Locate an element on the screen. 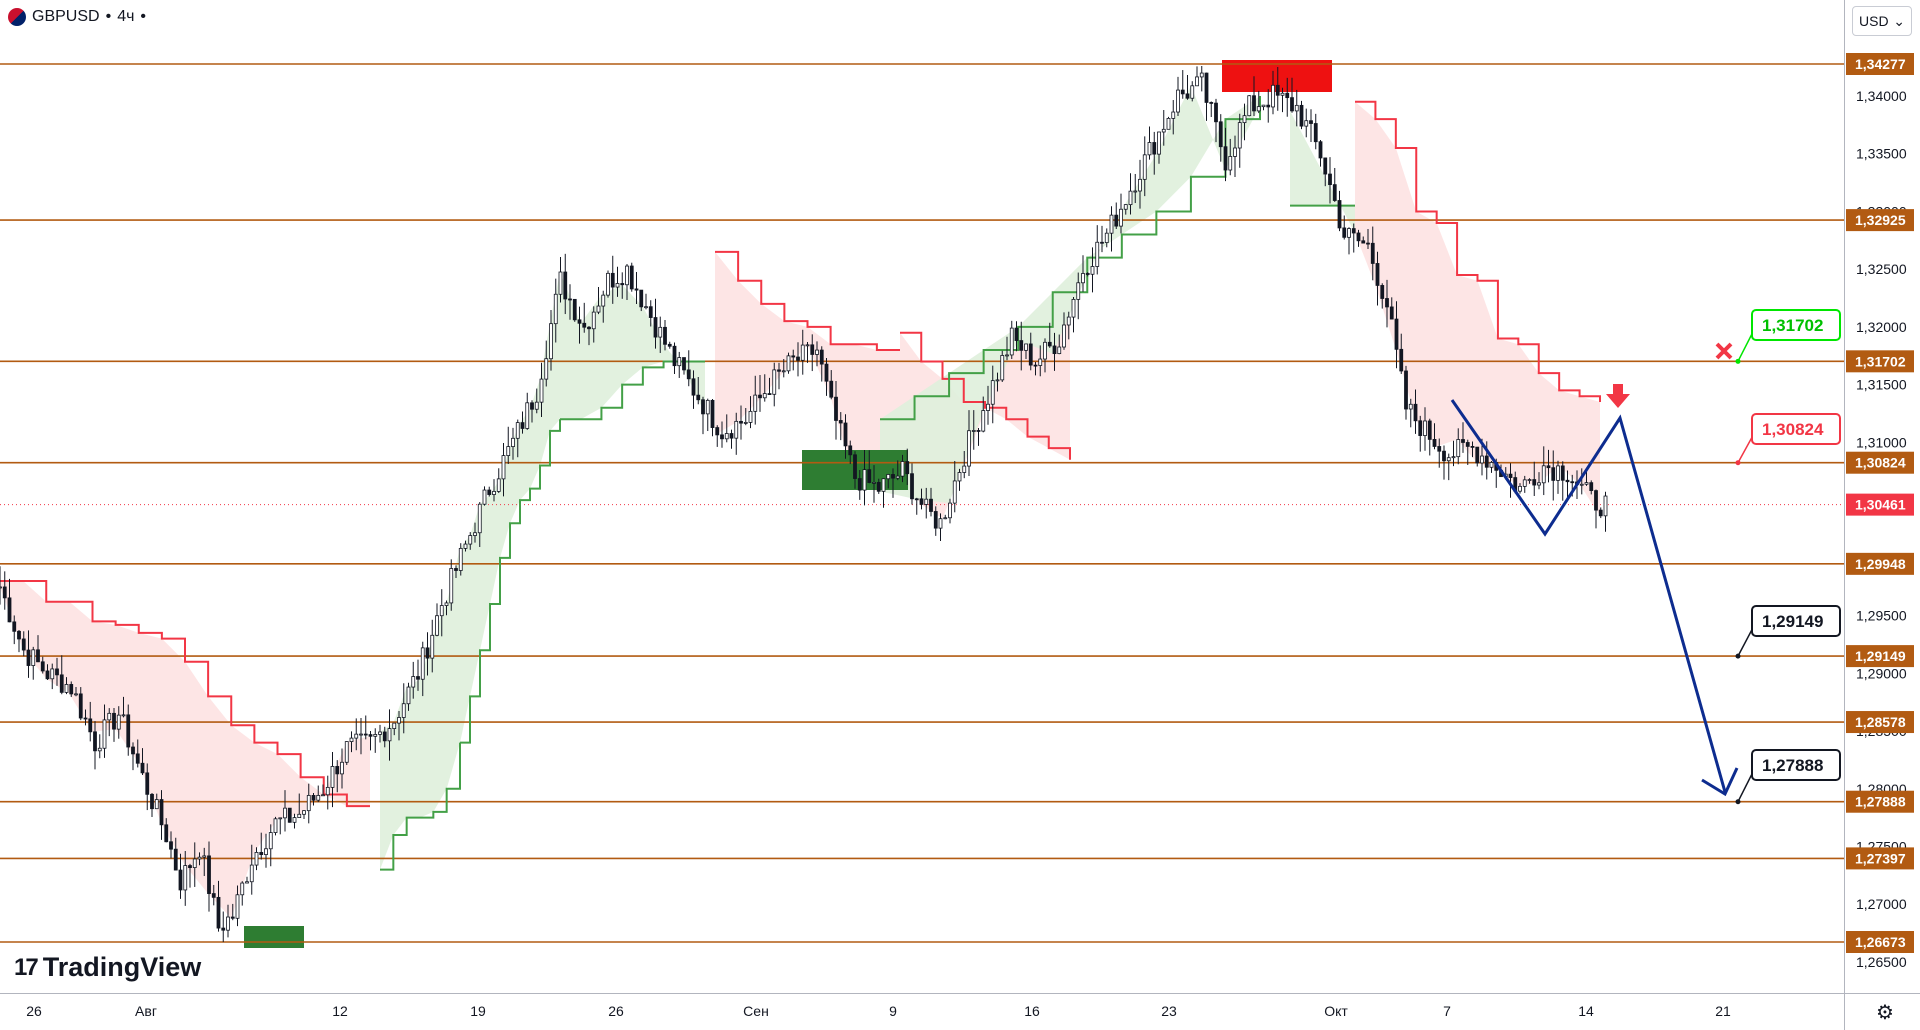 This screenshot has width=1920, height=1030. interval-label: 4ч is located at coordinates (126, 16).